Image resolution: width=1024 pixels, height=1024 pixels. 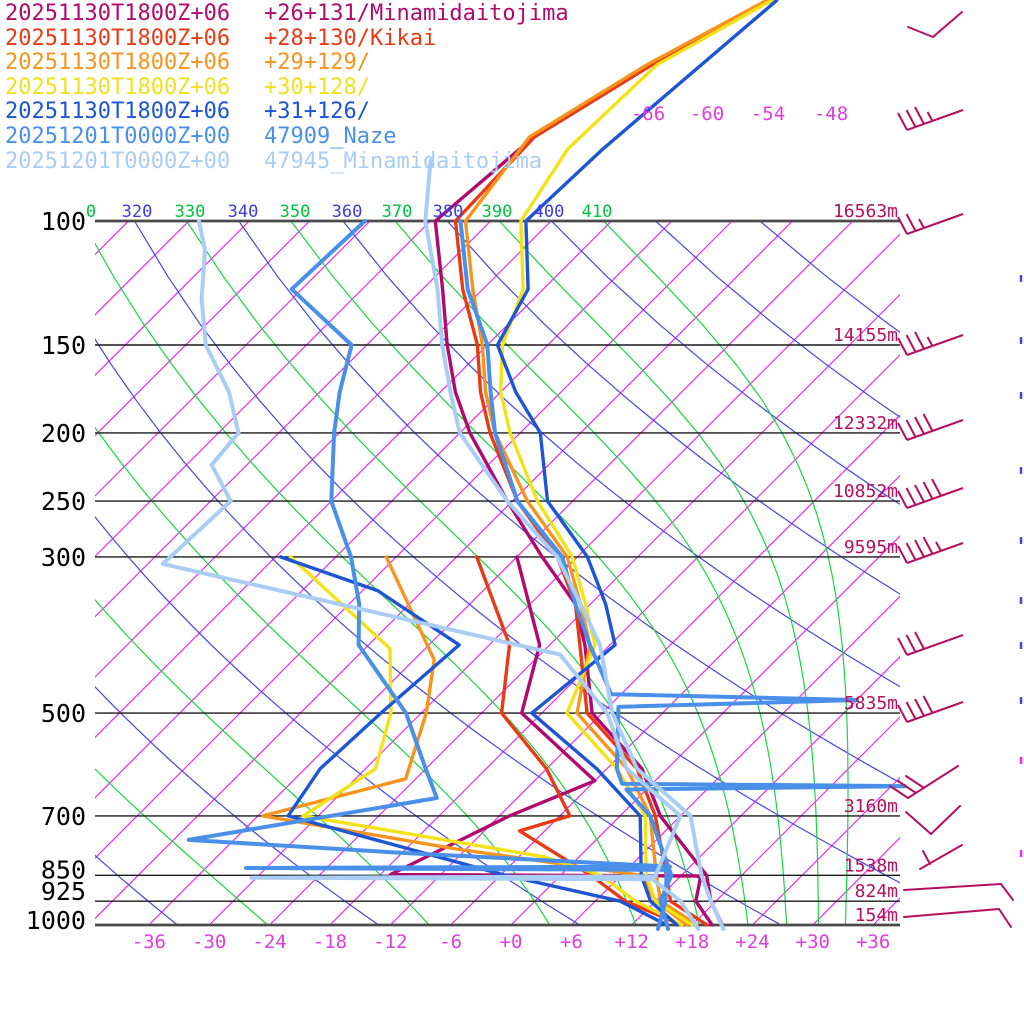 What do you see at coordinates (873, 942) in the screenshot?
I see `temperature-axis-label: +36` at bounding box center [873, 942].